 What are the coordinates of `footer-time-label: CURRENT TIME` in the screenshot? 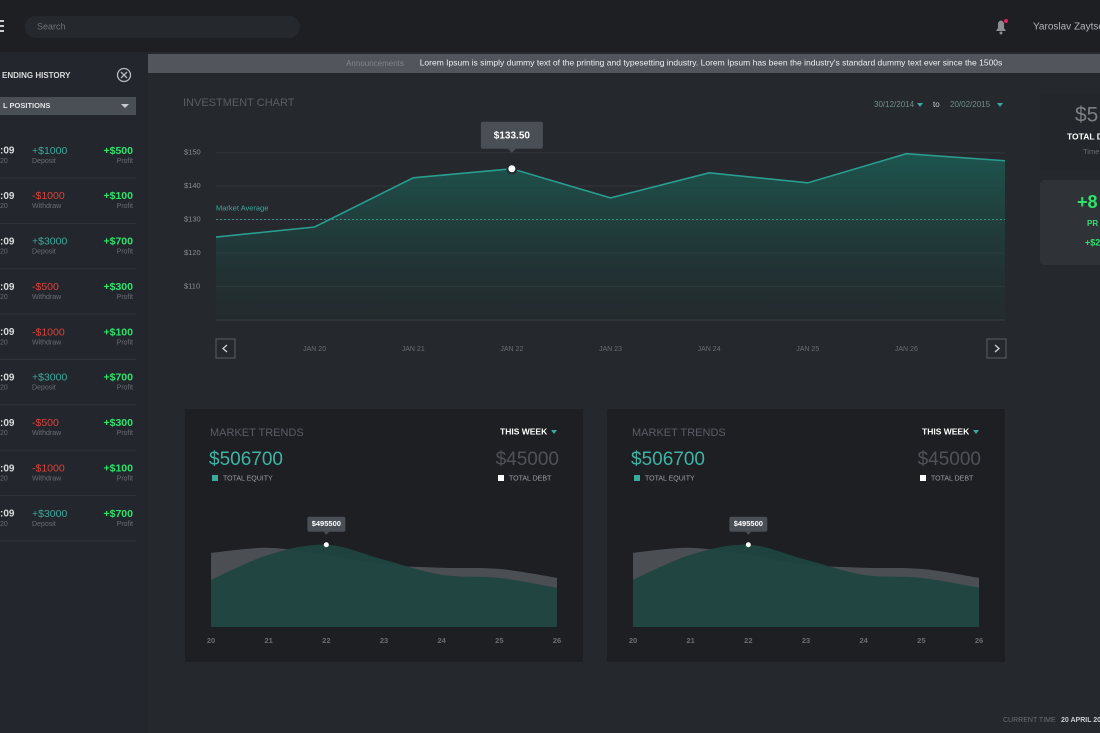 It's located at (1029, 720).